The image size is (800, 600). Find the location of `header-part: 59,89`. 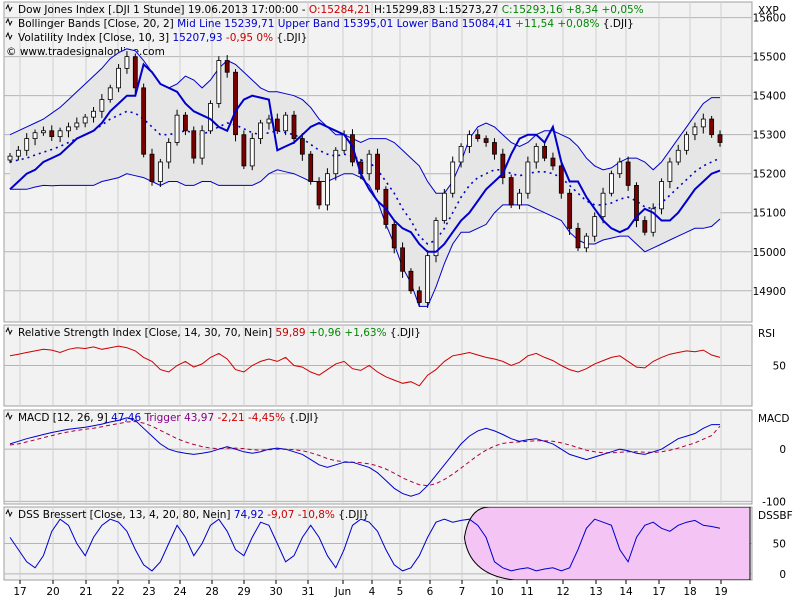

header-part: 59,89 is located at coordinates (292, 333).